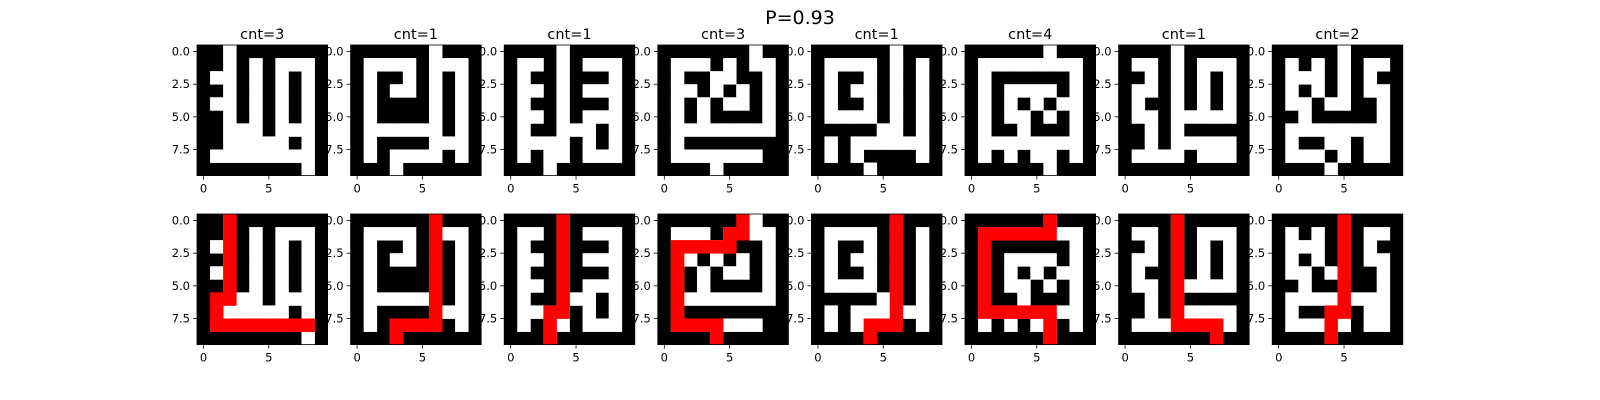 This screenshot has width=1600, height=400. What do you see at coordinates (1256, 318) in the screenshot?
I see `y-tick-label: 7.5` at bounding box center [1256, 318].